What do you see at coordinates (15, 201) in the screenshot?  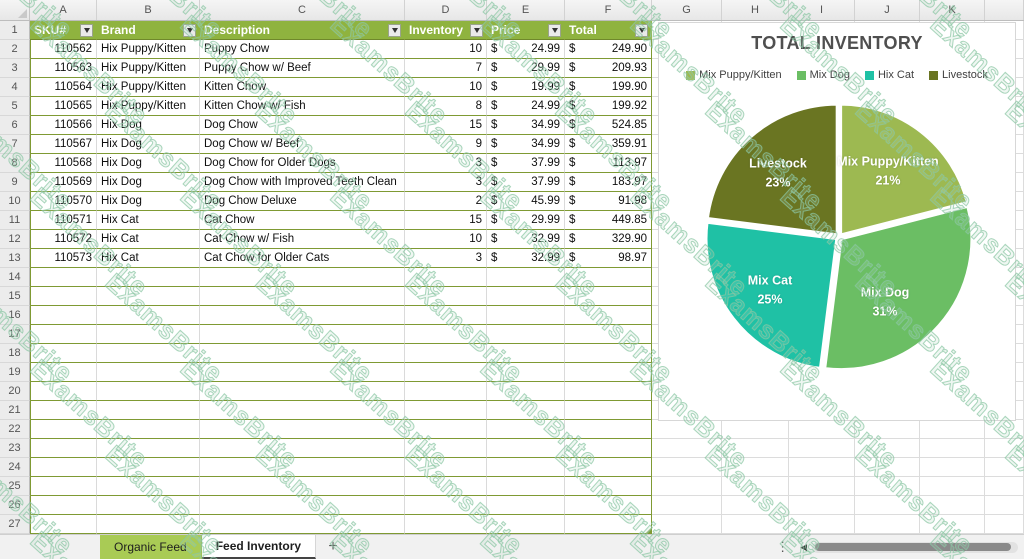 I see `row-header: 10` at bounding box center [15, 201].